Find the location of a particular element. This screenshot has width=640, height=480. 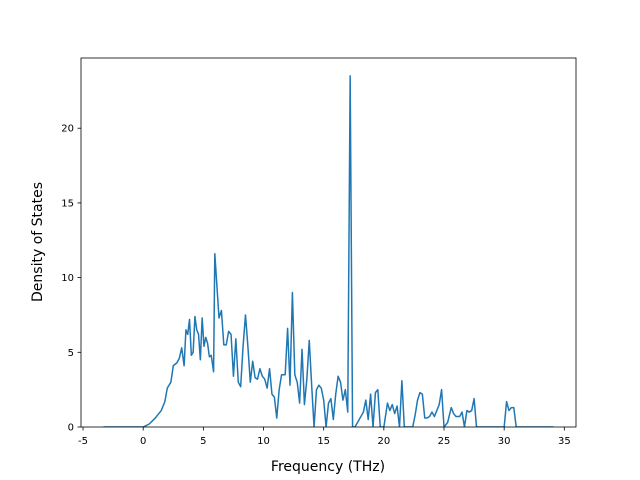

x-tick-label: 15 is located at coordinates (323, 441).